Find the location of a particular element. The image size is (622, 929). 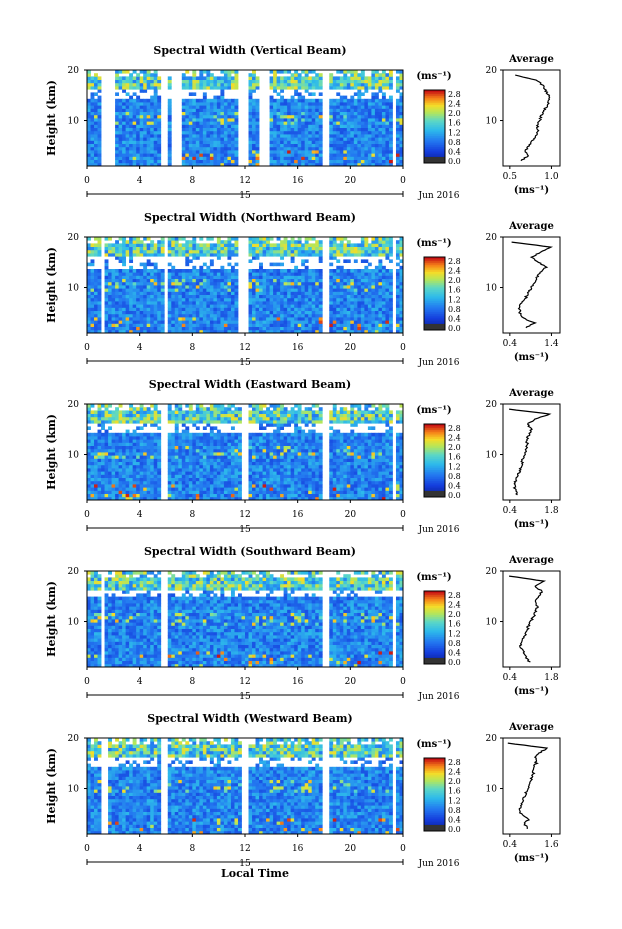

x-tick-label: 12 is located at coordinates (244, 181).